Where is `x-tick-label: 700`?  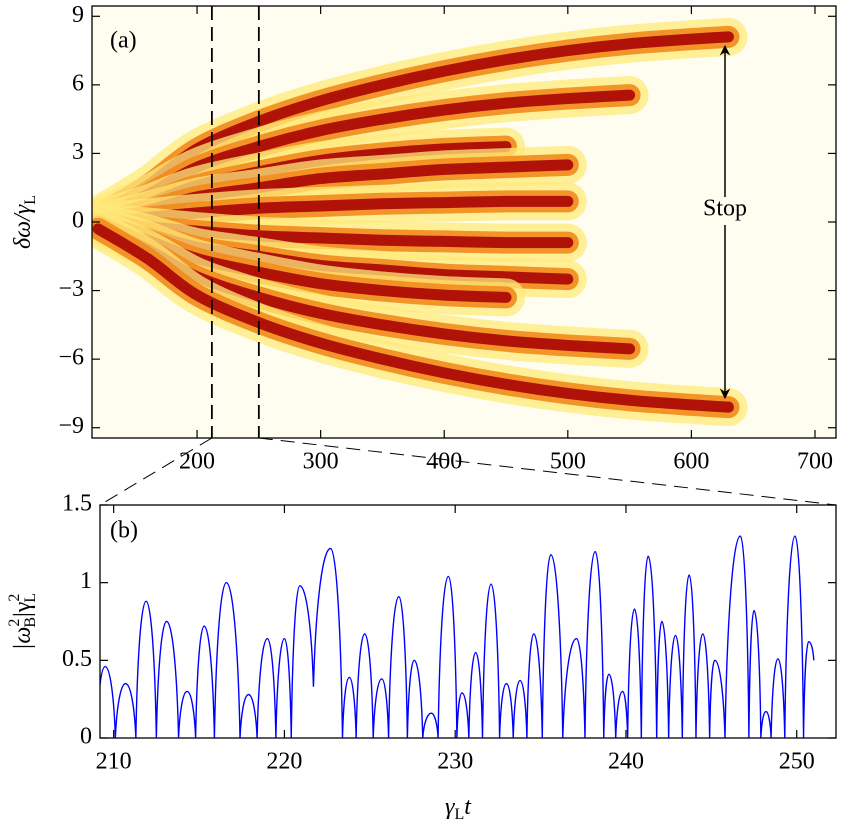 x-tick-label: 700 is located at coordinates (815, 462).